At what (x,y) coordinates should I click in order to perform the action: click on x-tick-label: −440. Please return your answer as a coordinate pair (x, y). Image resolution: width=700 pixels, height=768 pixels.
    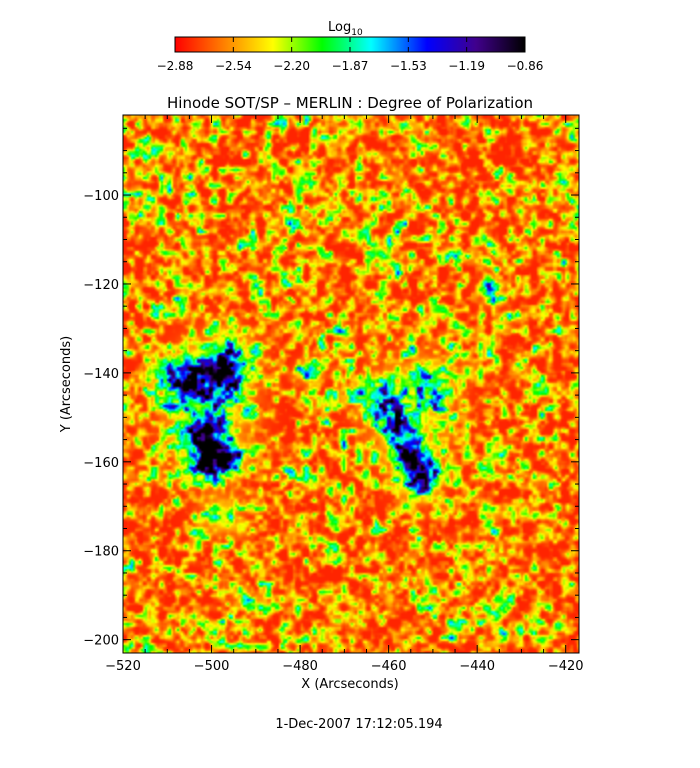
    Looking at the image, I should click on (477, 666).